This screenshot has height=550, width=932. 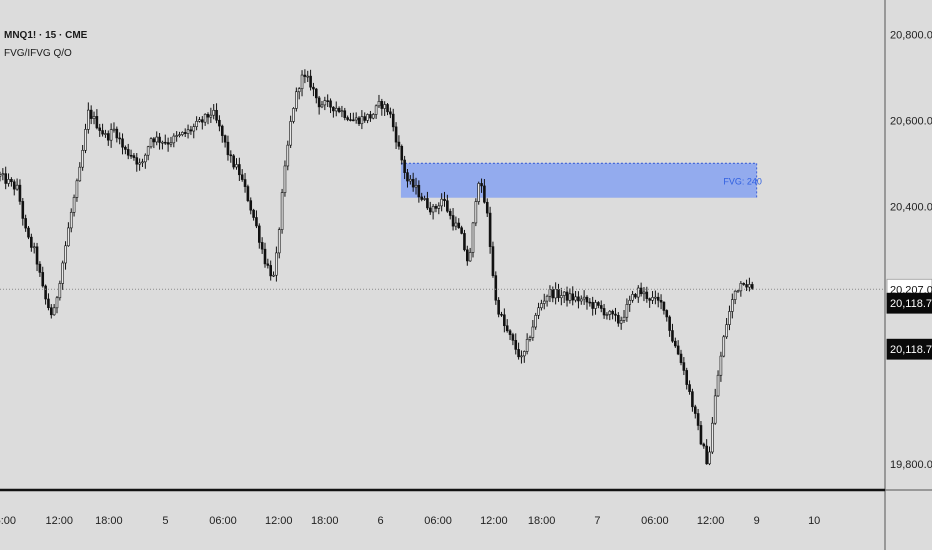 What do you see at coordinates (46, 35) in the screenshot?
I see `symbol-legend: MNQ1! · 15 · CME` at bounding box center [46, 35].